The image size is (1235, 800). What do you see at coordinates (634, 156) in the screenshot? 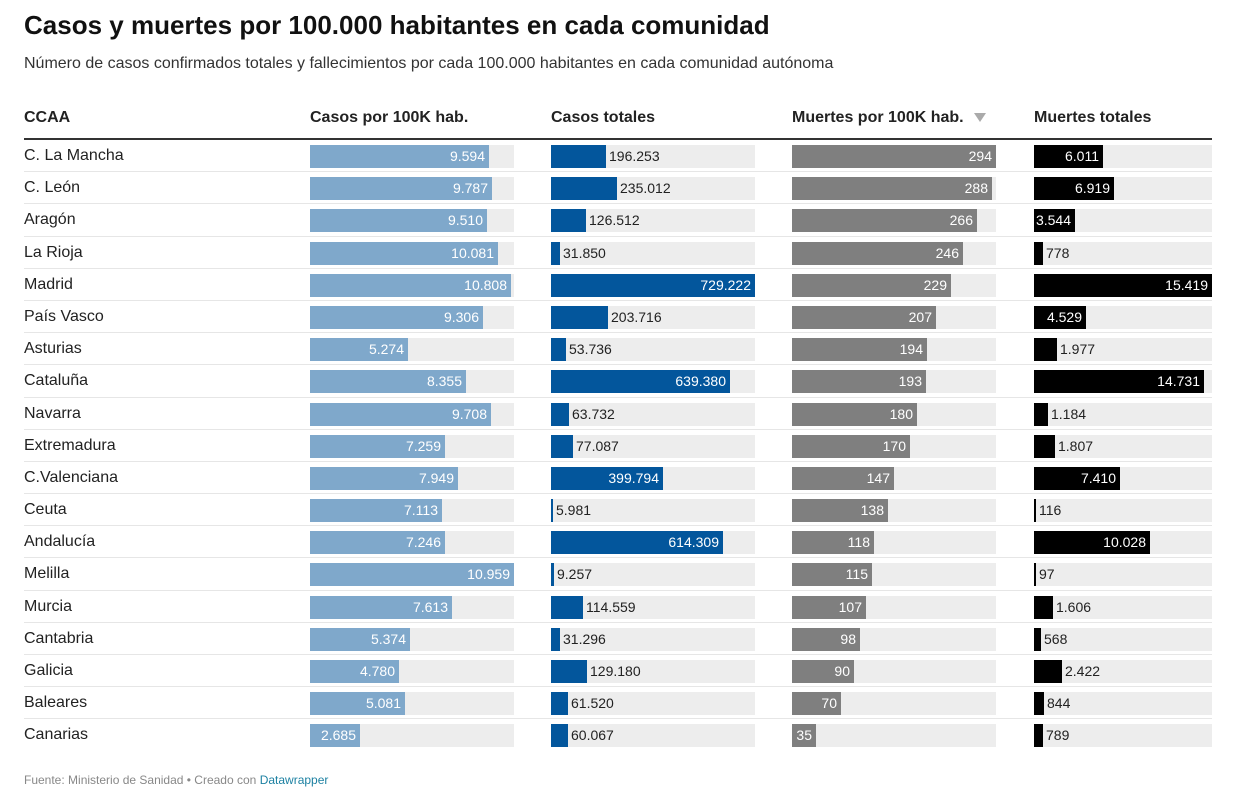
I see `value-label: 196.253` at bounding box center [634, 156].